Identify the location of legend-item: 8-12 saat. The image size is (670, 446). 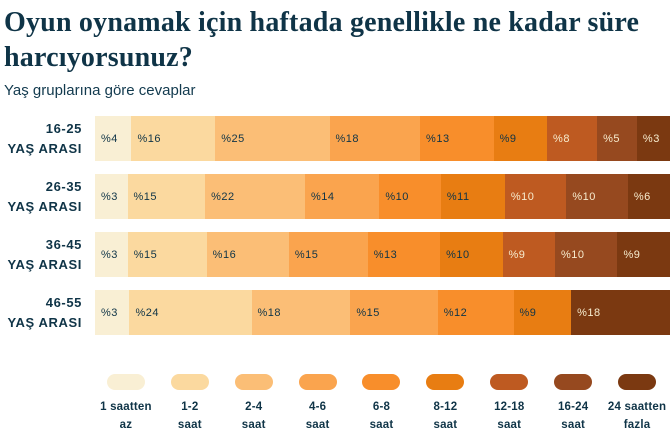
(445, 404).